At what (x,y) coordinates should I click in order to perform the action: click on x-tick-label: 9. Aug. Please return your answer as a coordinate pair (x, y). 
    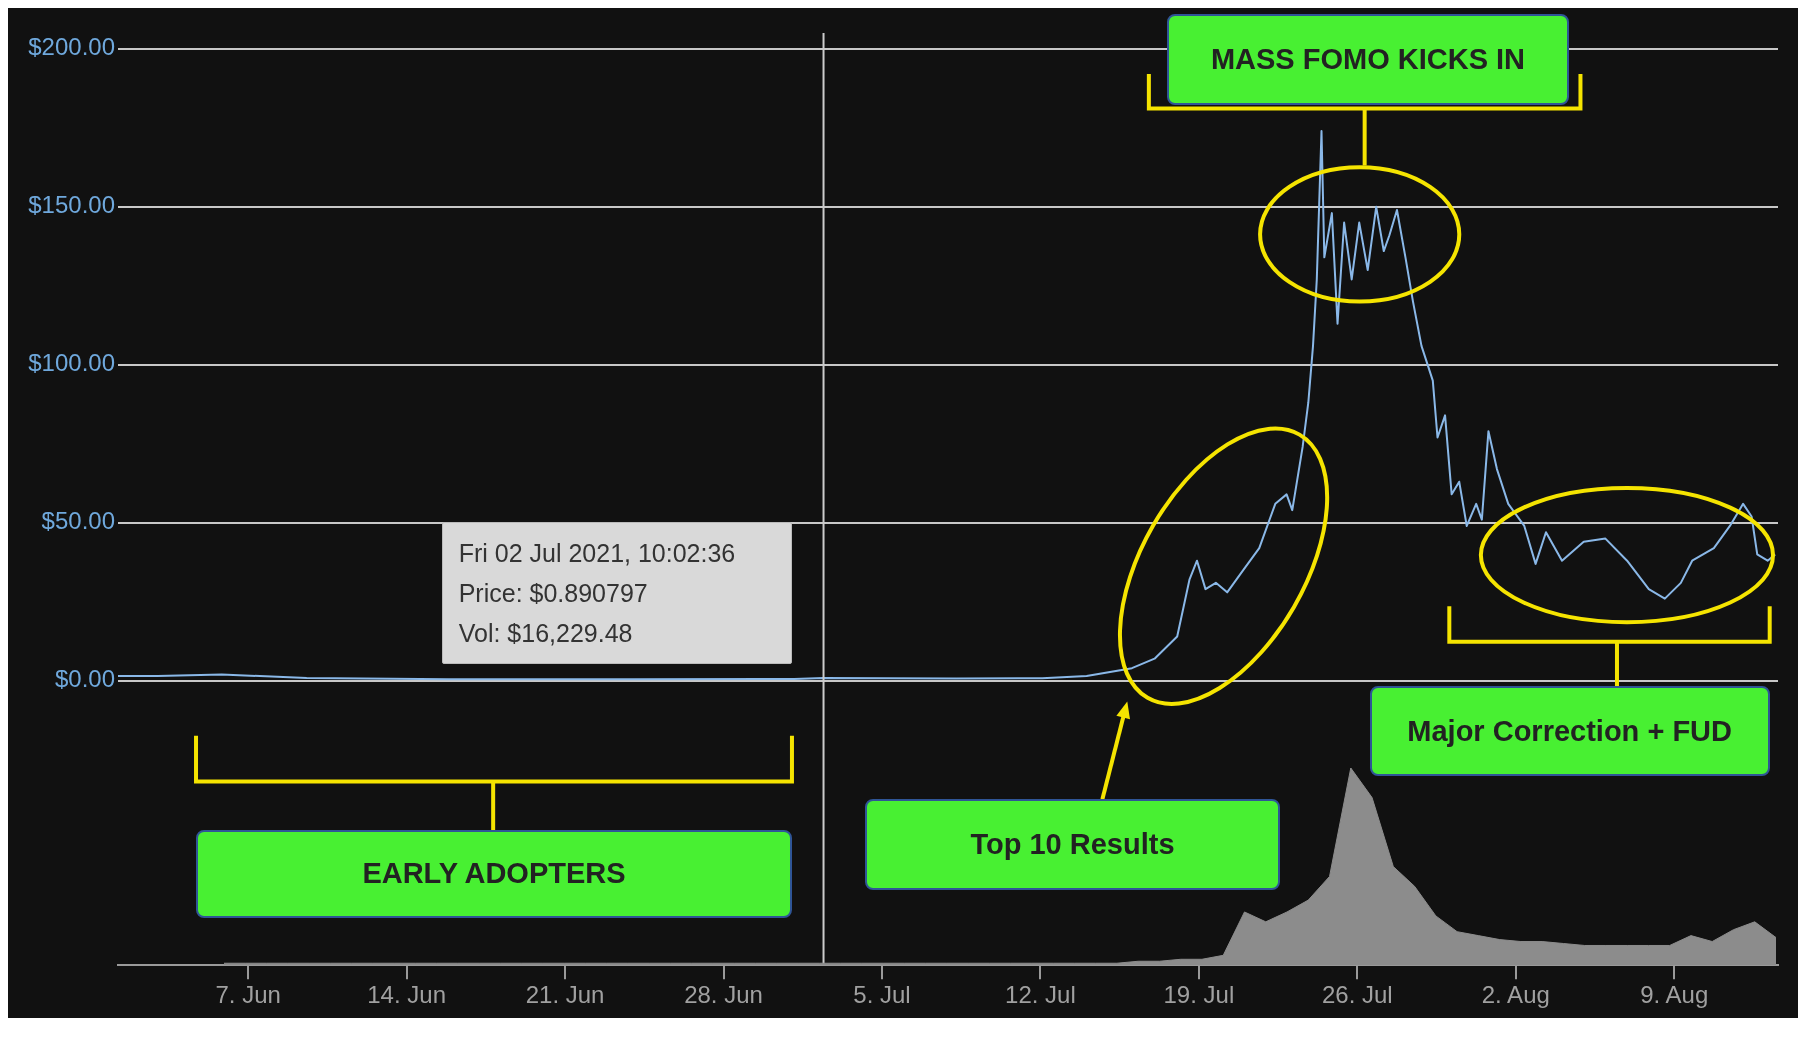
    Looking at the image, I should click on (1674, 995).